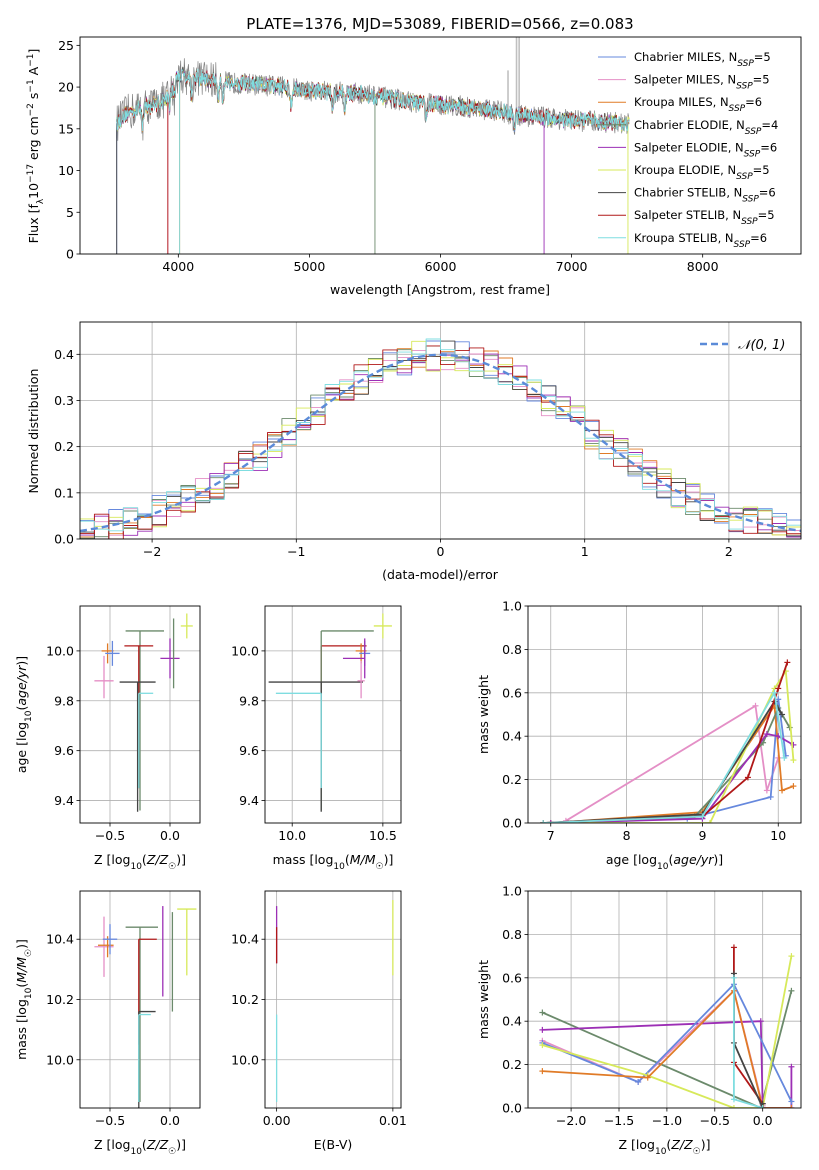 This screenshot has height=1170, width=819. I want to click on y-tick-label: 0, so click(70, 254).